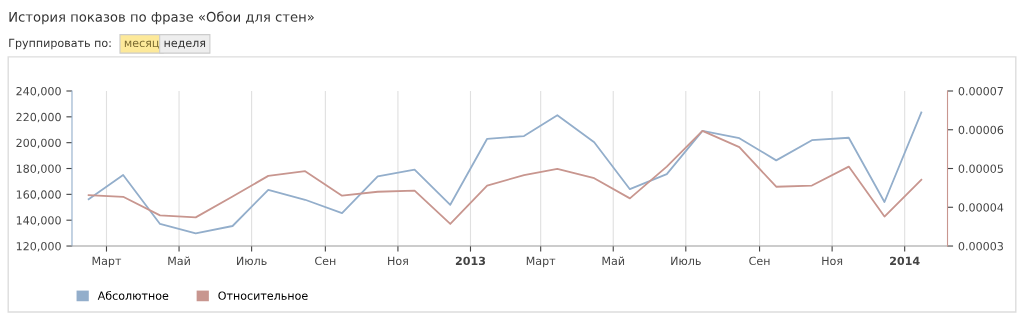 The image size is (1024, 325). What do you see at coordinates (980, 168) in the screenshot?
I see `y2-tick-label: 0.00005` at bounding box center [980, 168].